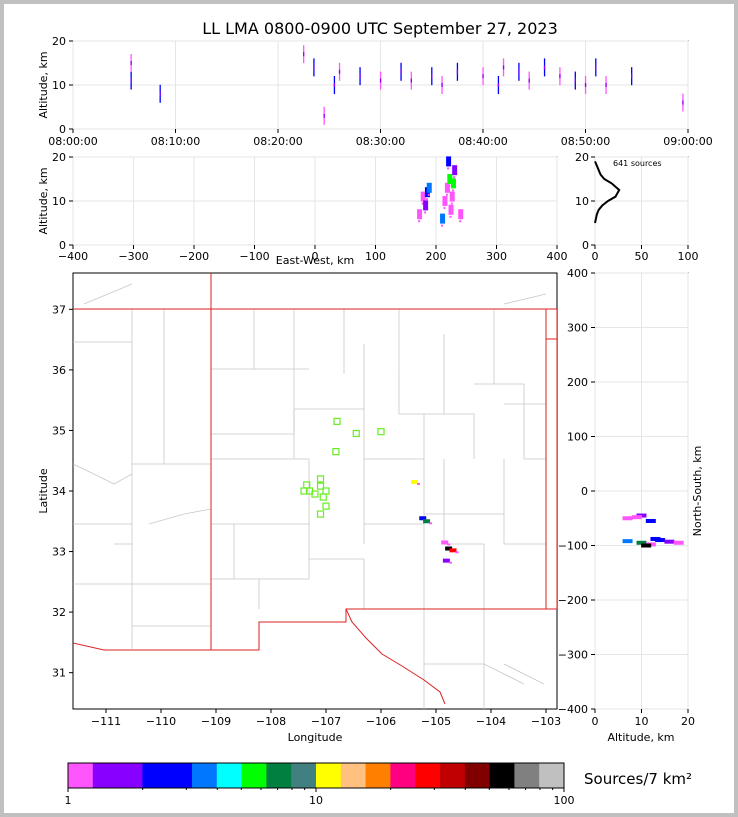 This screenshot has width=738, height=817. I want to click on colorbar-label: Sources/7 km², so click(638, 779).